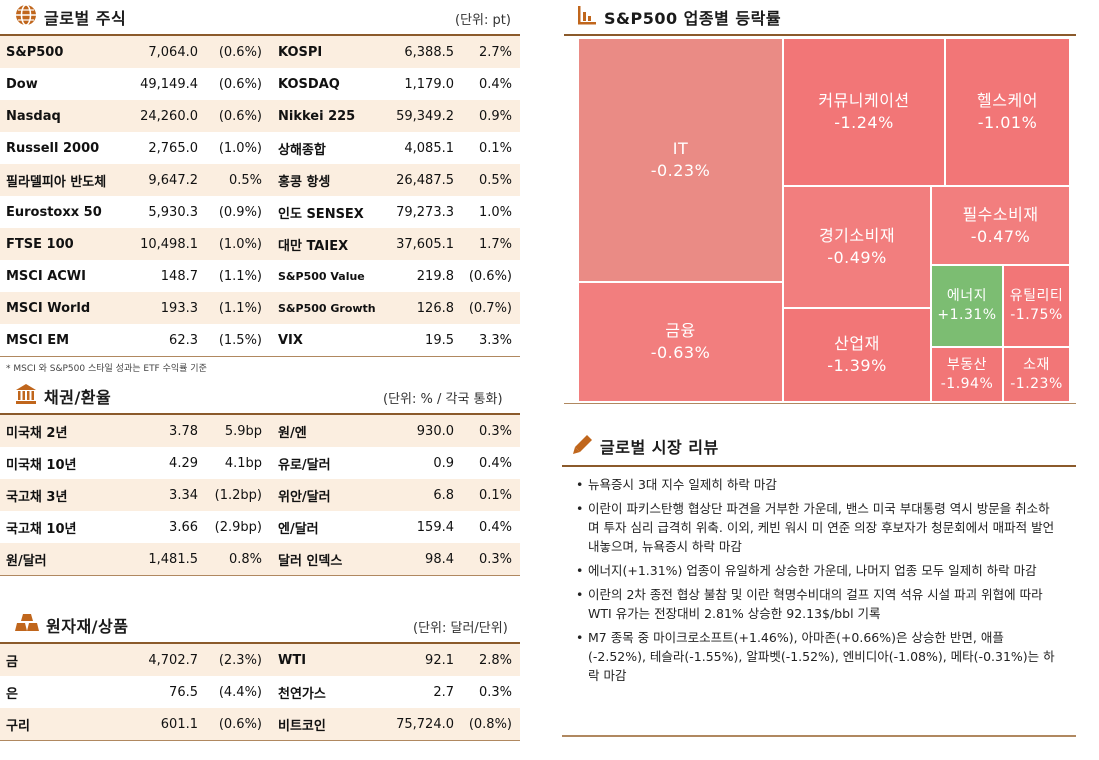  What do you see at coordinates (693, 18) in the screenshot?
I see `section-title-sector-map: S&P500 업종별 등락률` at bounding box center [693, 18].